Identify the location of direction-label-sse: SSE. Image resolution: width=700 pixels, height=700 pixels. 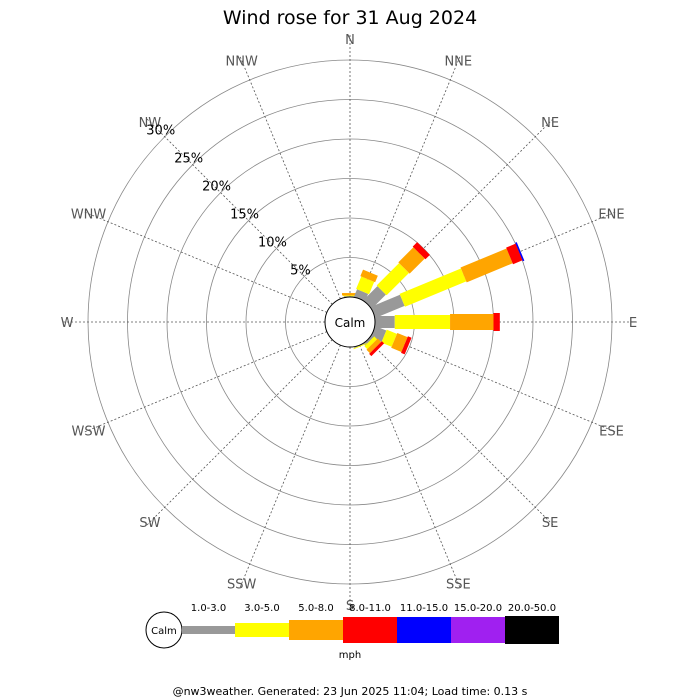
(458, 584).